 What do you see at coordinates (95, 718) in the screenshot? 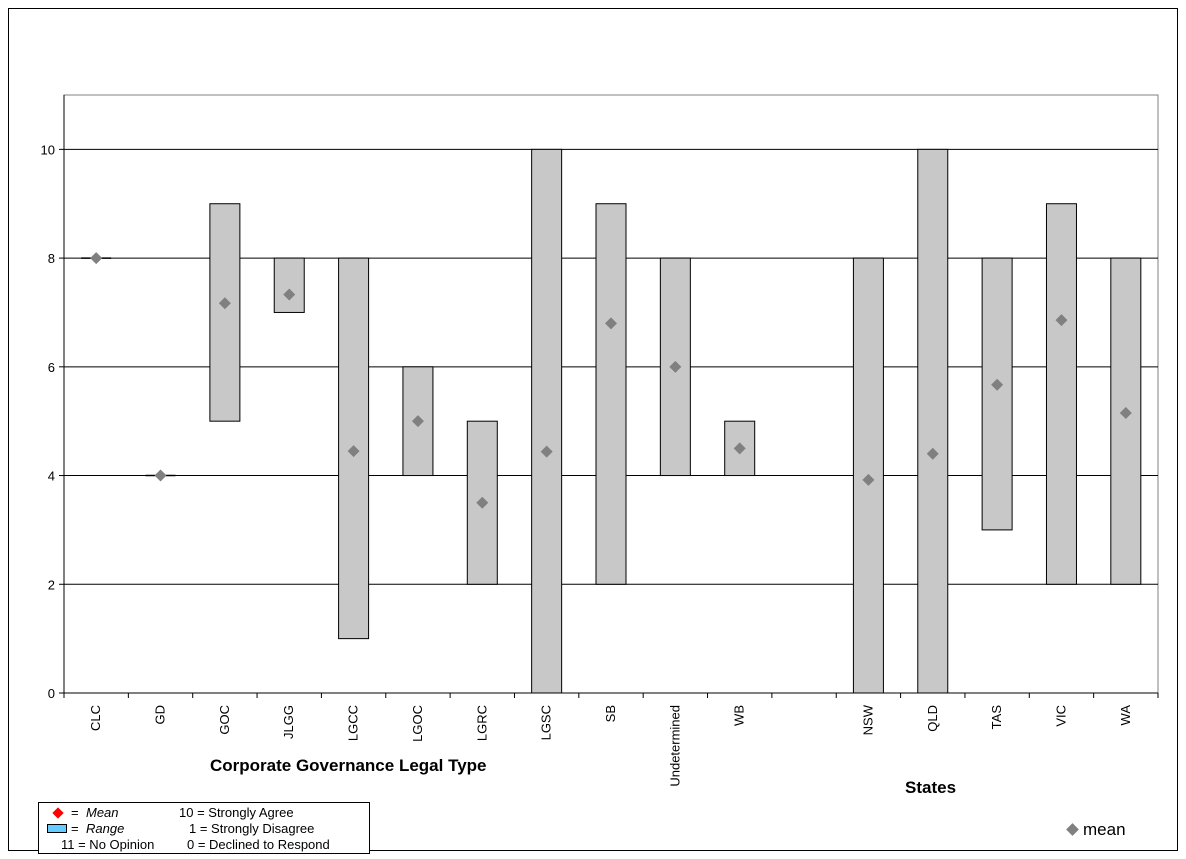
I see `category-label-CLC: CLC` at bounding box center [95, 718].